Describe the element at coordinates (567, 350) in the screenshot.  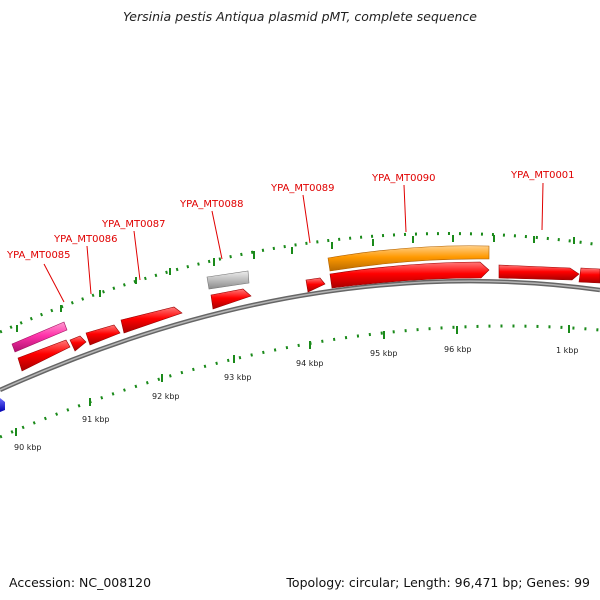
I see `scale-label-1kbp: 1 kbp` at that location.